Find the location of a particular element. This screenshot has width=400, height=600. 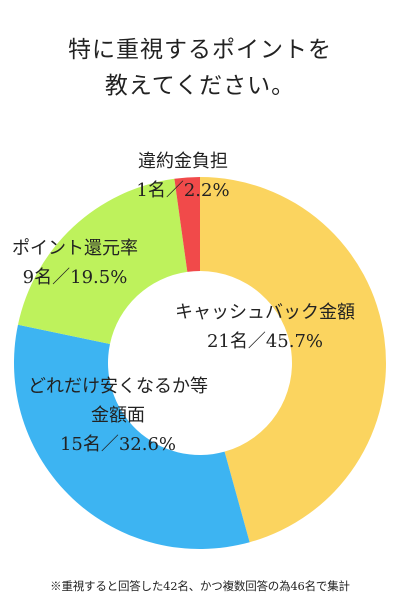

slice-category-label: どれだけ安くなるか等 is located at coordinates (118, 386).